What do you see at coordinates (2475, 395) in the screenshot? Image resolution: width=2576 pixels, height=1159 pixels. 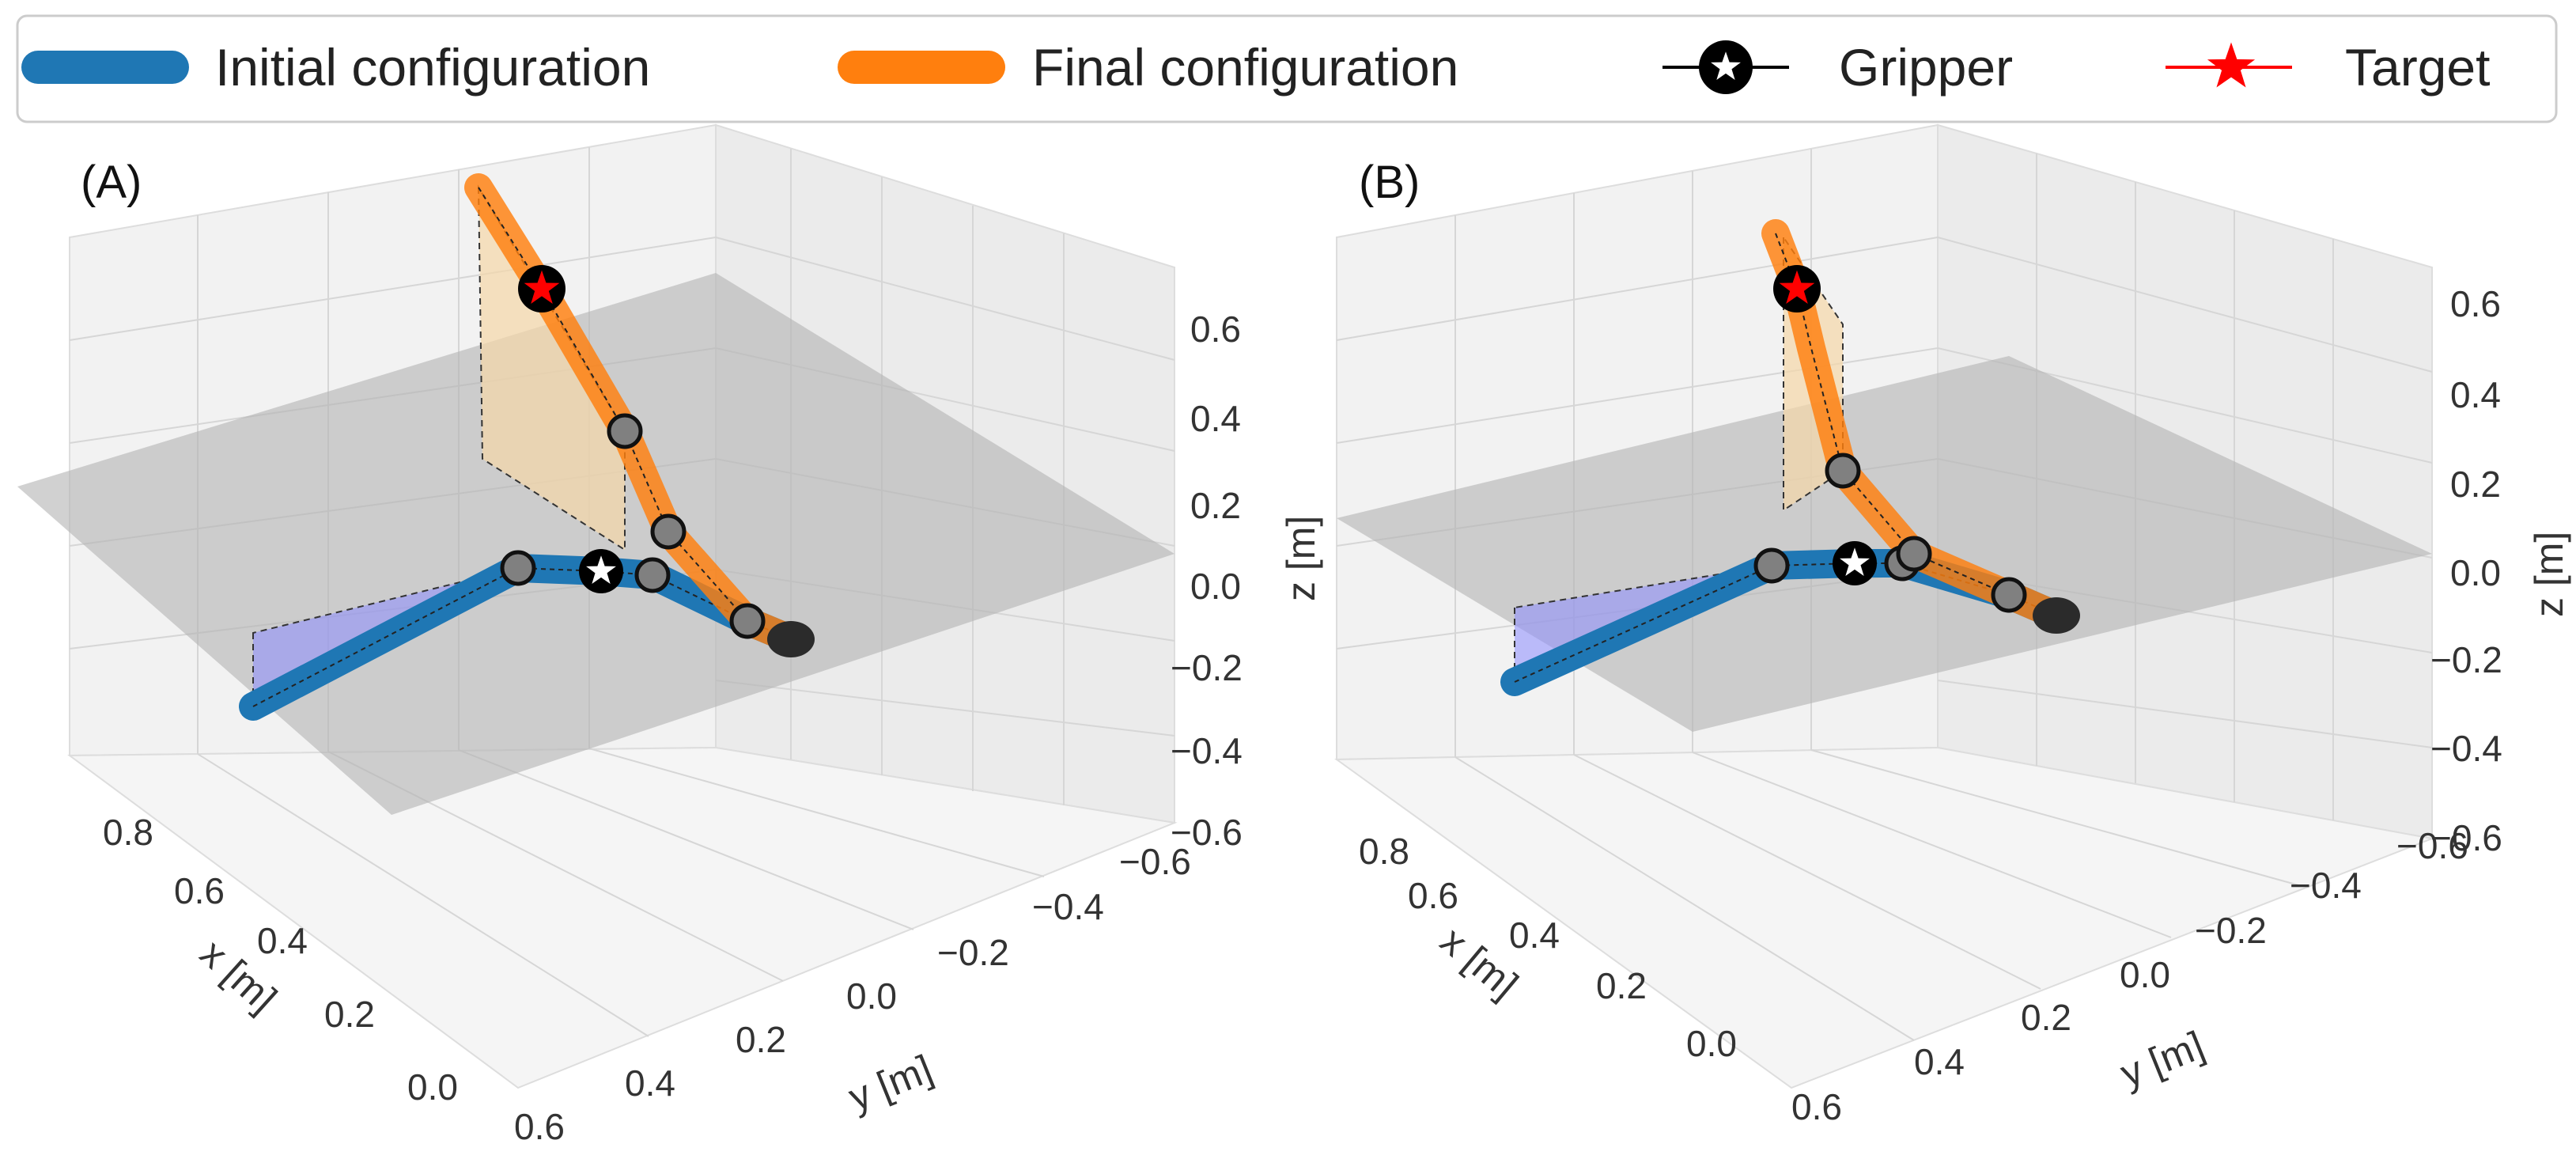 I see `panel-b-z-tick: 0.4` at bounding box center [2475, 395].